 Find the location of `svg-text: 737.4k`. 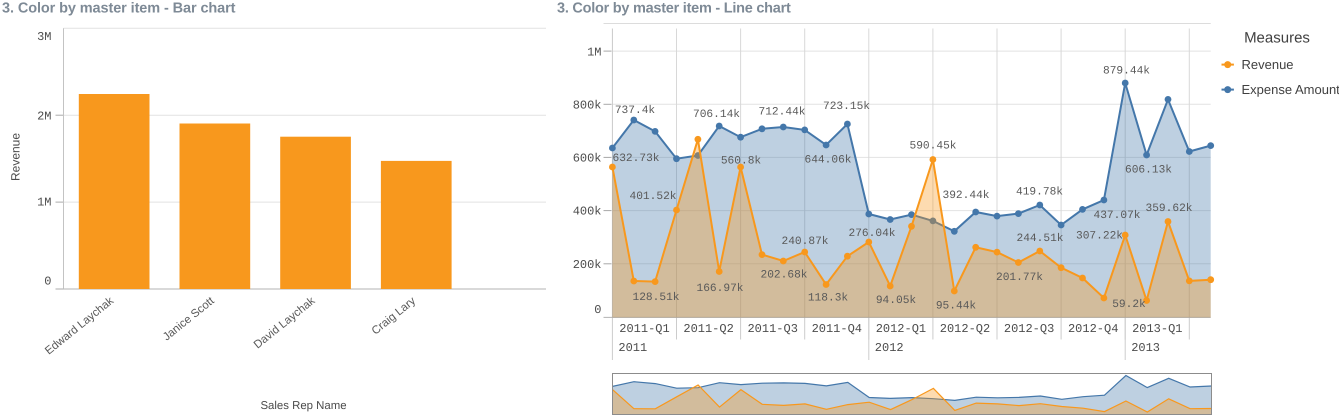

svg-text: 737.4k is located at coordinates (635, 110).